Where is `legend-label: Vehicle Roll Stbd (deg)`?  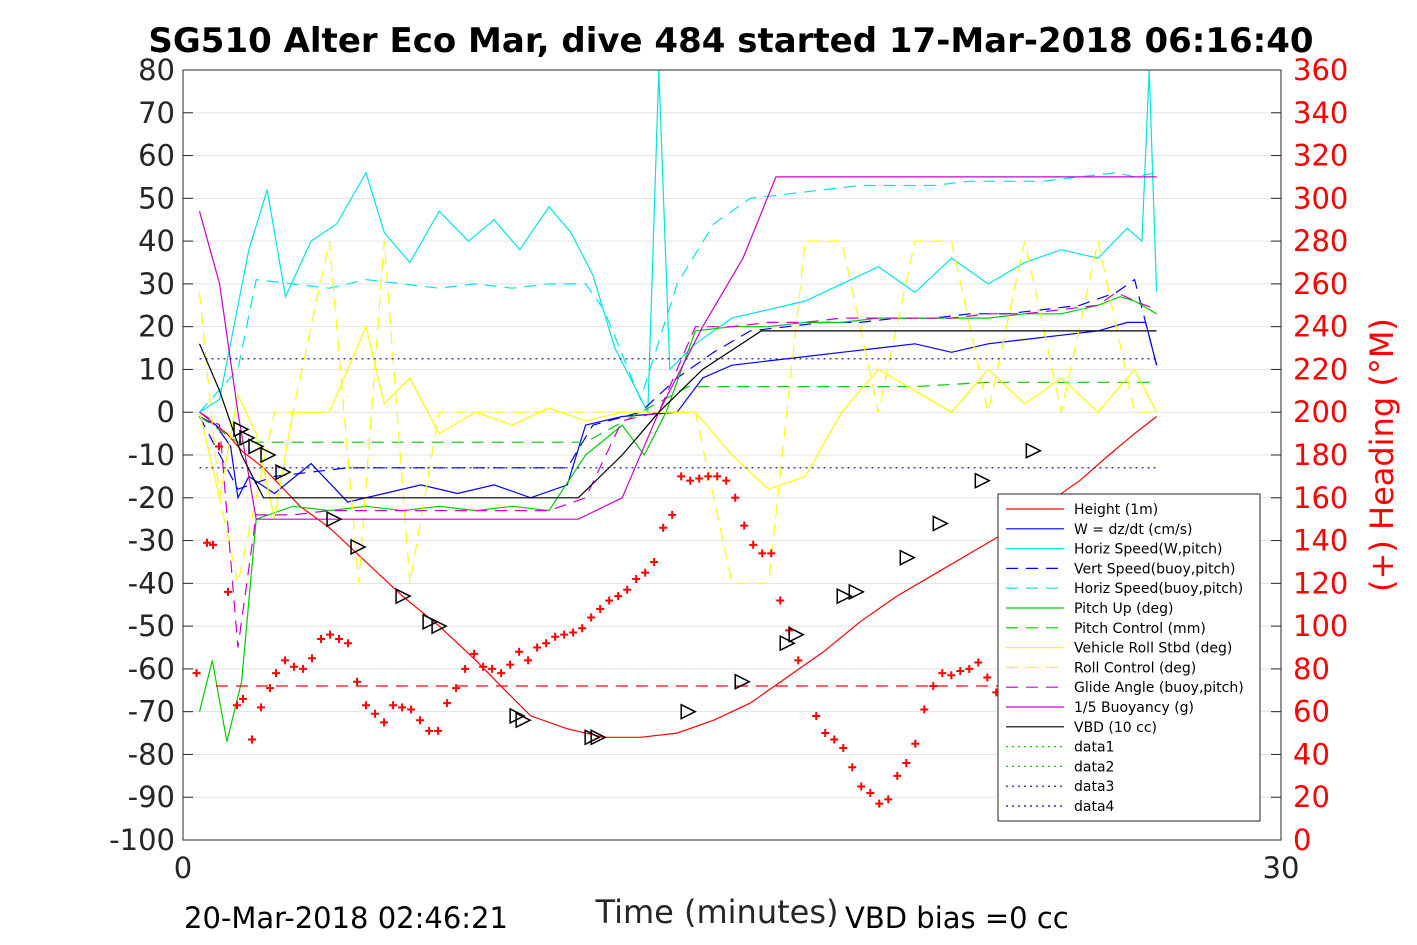 legend-label: Vehicle Roll Stbd (deg) is located at coordinates (1153, 649).